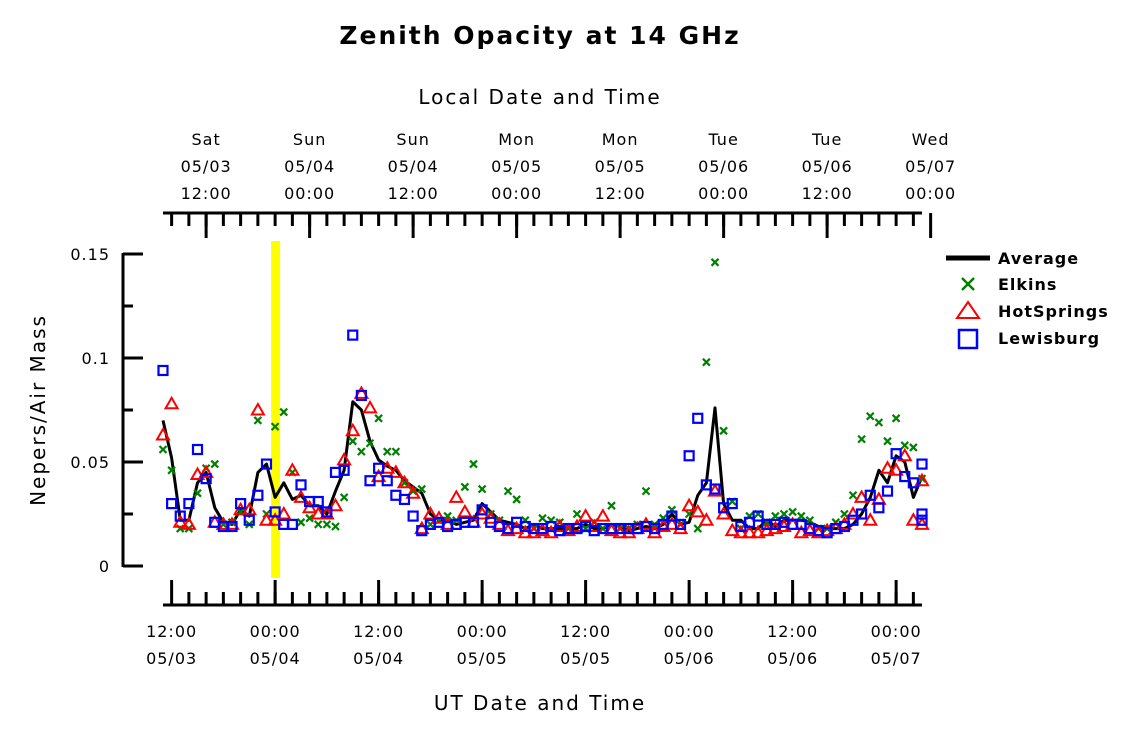  Describe the element at coordinates (968, 309) in the screenshot. I see `legend-hotsprings-swatch` at that location.